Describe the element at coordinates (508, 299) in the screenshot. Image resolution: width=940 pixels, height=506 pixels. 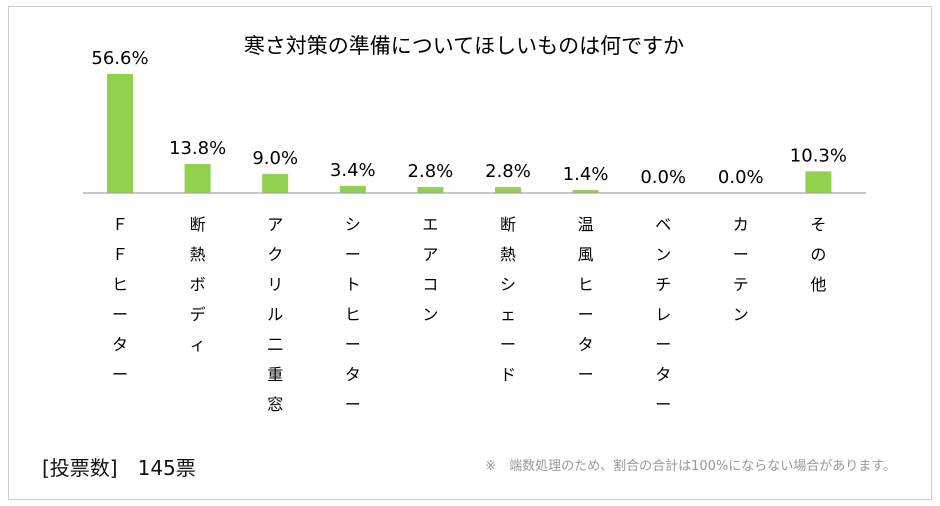
I see `category-label: 断熱シェード` at that location.